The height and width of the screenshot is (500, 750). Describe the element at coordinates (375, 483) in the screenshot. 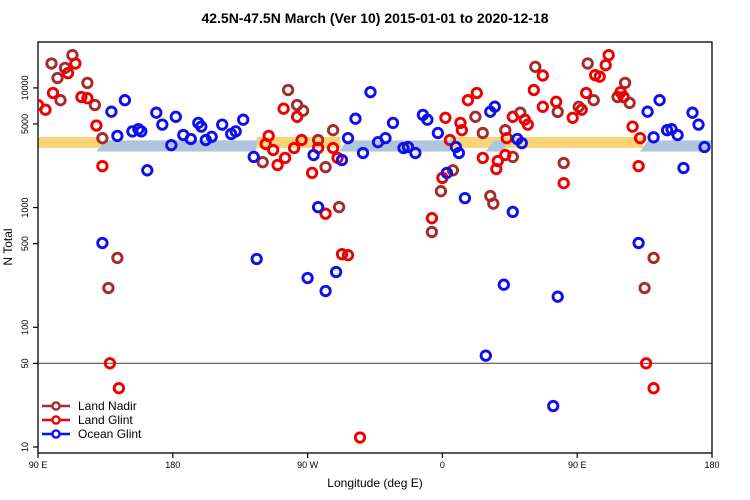

I see `x-axis-label: Longitude (deg E)` at that location.